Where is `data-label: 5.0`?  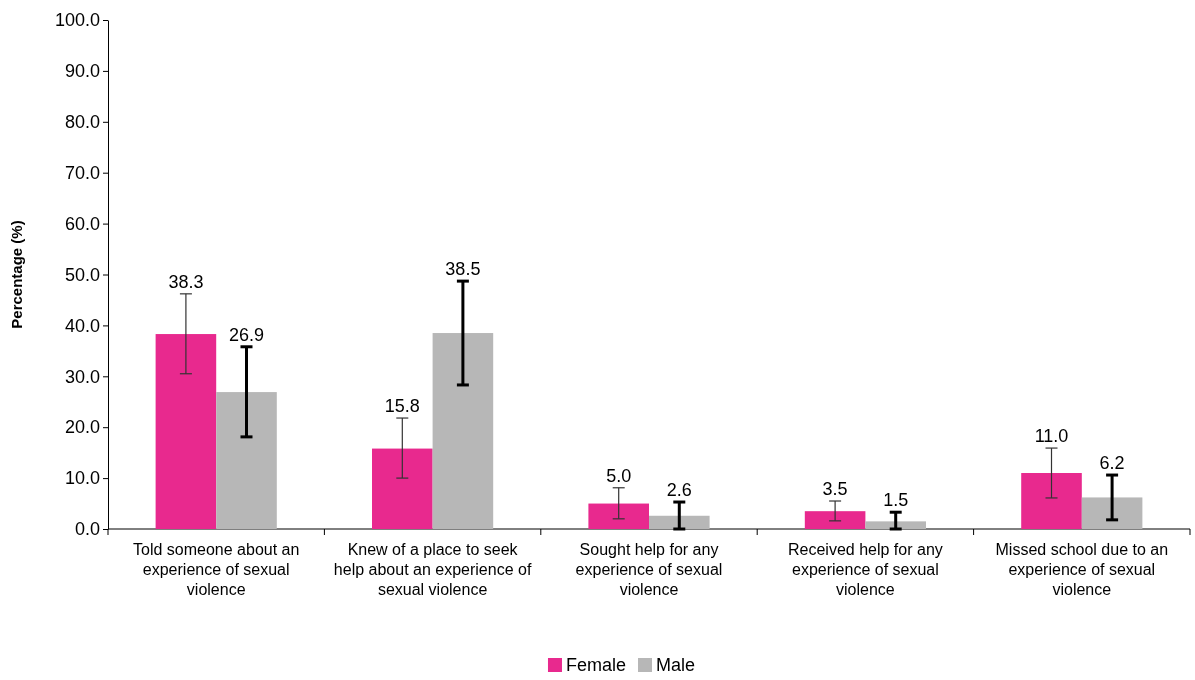
data-label: 5.0 is located at coordinates (619, 475).